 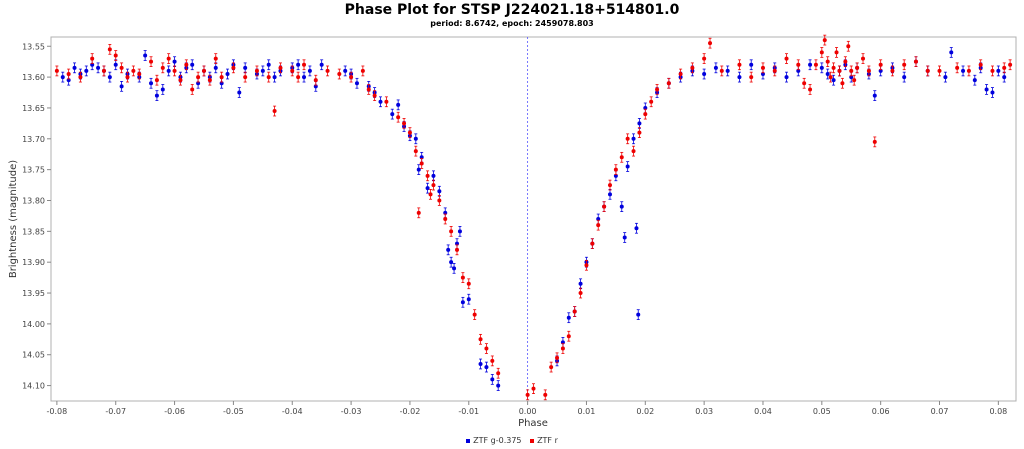 What do you see at coordinates (940, 411) in the screenshot?
I see `x-tick-label: 0.07` at bounding box center [940, 411].